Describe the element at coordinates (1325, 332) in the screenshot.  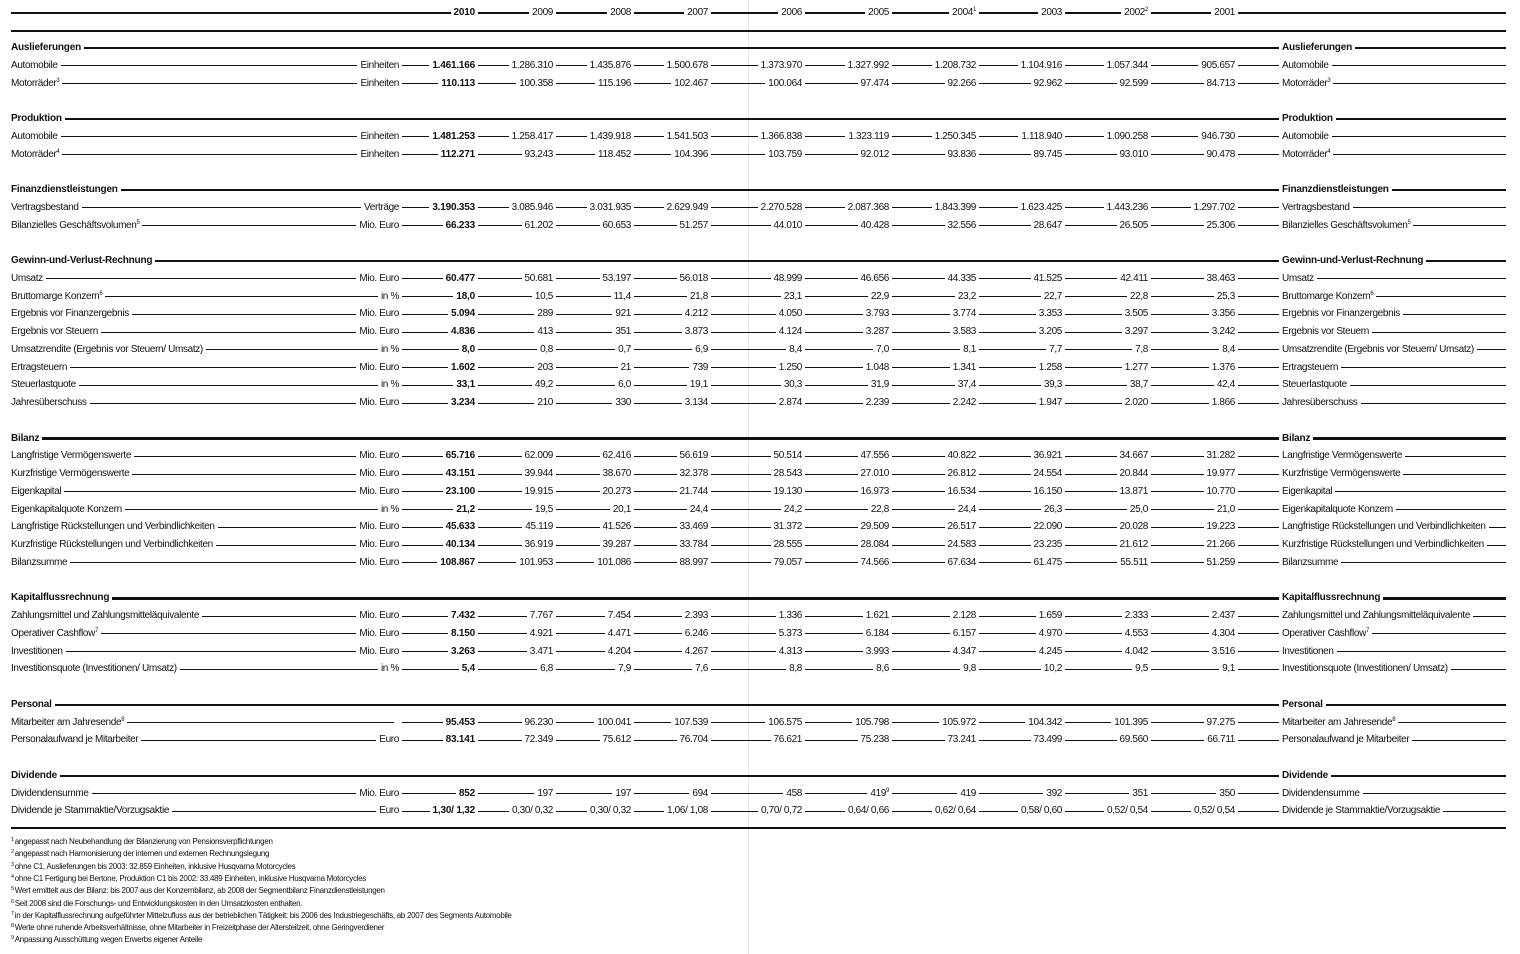
I see `row-label-right: Ergebnis vor Steuern` at that location.